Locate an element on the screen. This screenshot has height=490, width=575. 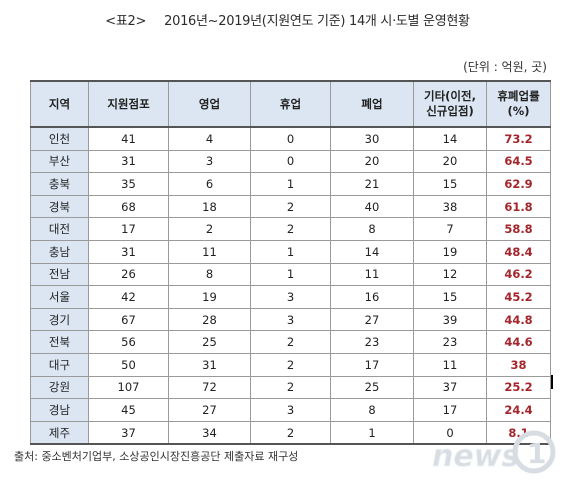
closure-rate-cell: 44.6 is located at coordinates (518, 342).